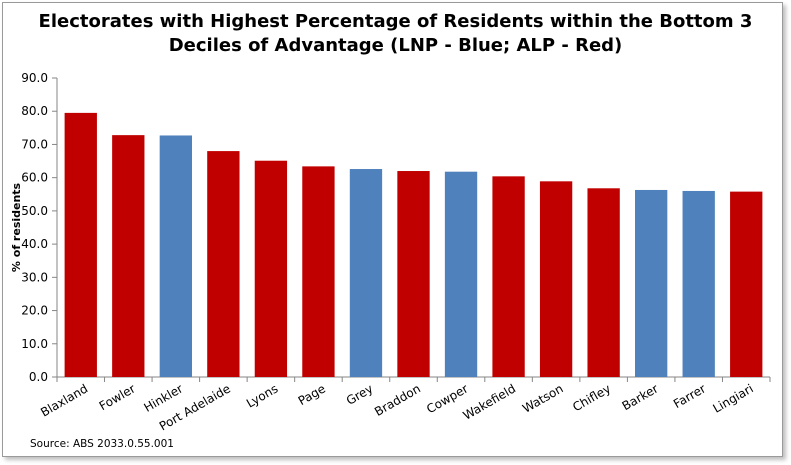  I want to click on y-tick-label: 50.0, so click(34, 211).